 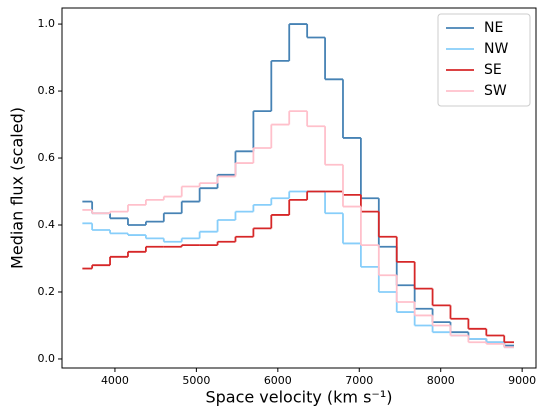 I want to click on y-tick-label: 0.8, so click(x=47, y=90).